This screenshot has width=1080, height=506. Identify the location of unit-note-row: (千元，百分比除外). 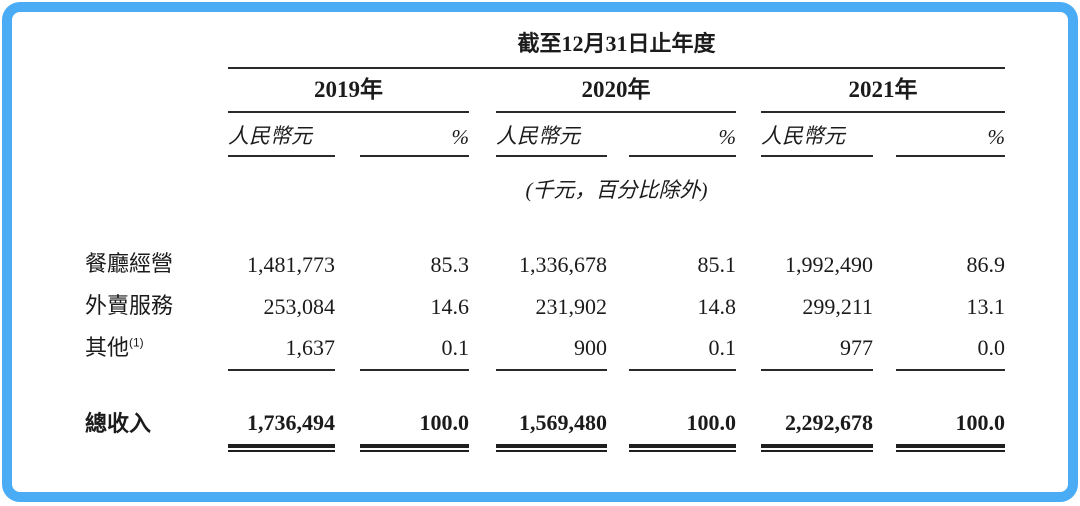
(545, 182).